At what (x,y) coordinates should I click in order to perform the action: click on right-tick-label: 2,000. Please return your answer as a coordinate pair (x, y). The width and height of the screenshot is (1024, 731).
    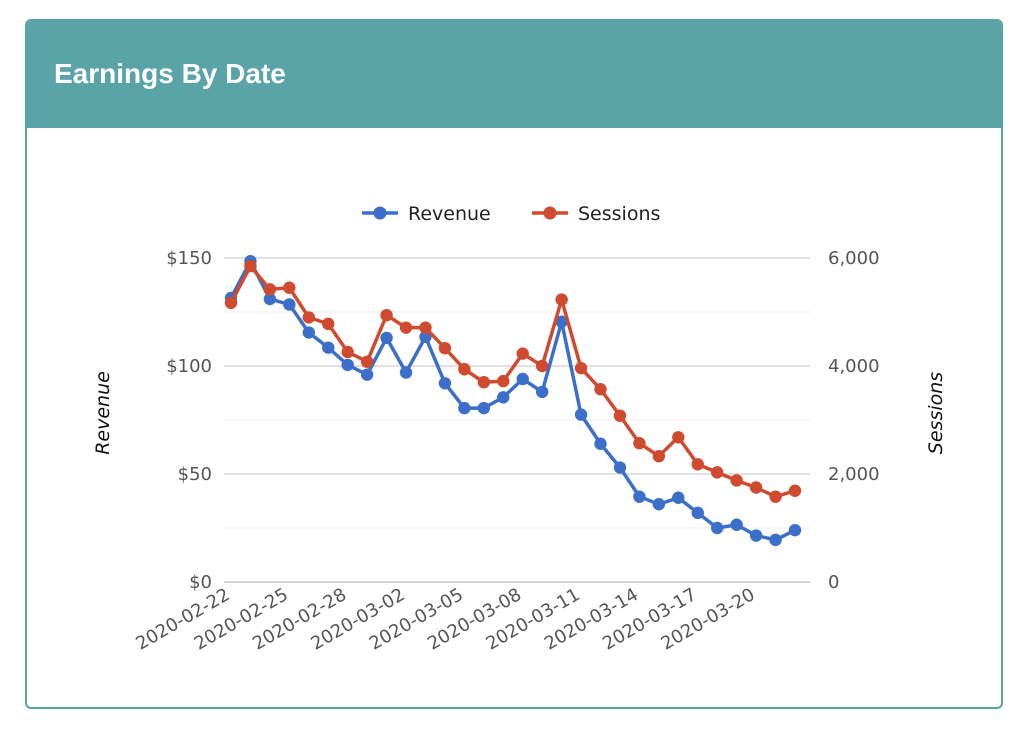
    Looking at the image, I should click on (854, 474).